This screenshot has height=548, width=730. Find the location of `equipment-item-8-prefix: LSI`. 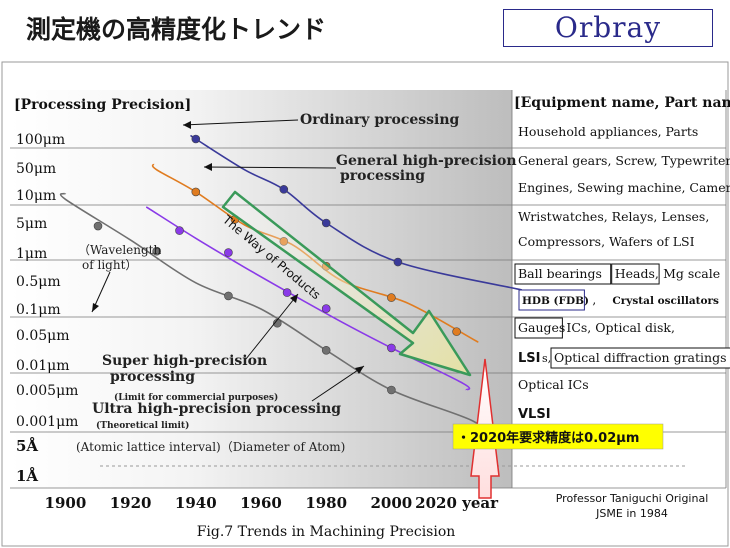

equipment-item-8-prefix: LSI is located at coordinates (529, 358).